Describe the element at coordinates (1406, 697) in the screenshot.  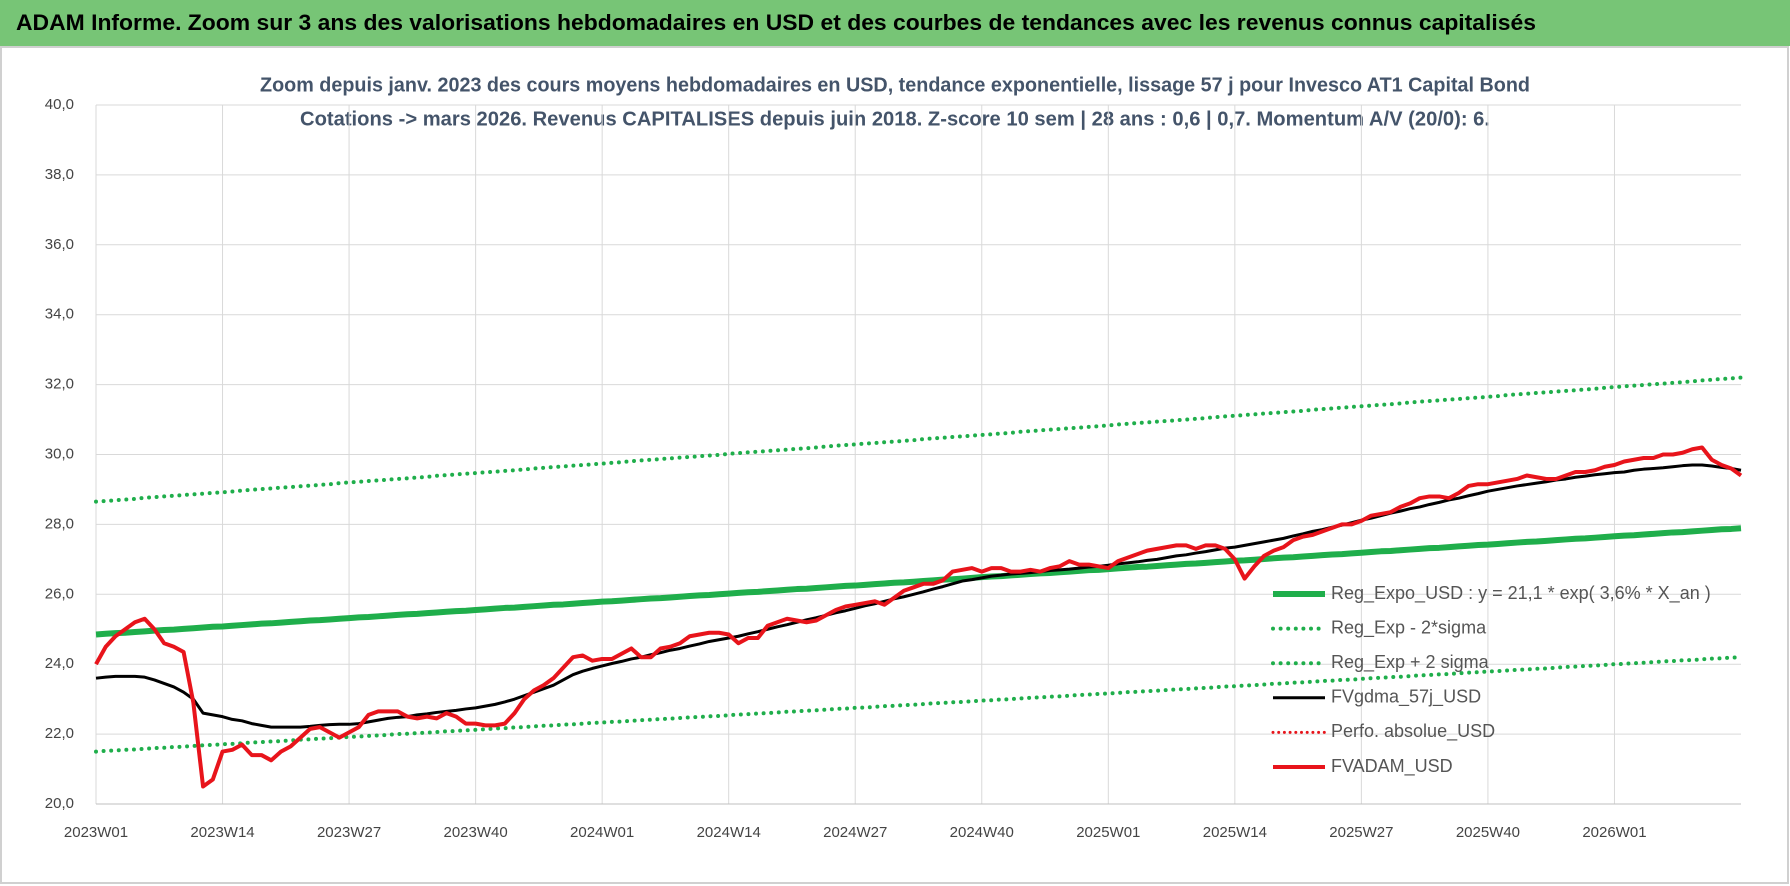
I see `legend-label: FVgdma_57j_USD` at that location.